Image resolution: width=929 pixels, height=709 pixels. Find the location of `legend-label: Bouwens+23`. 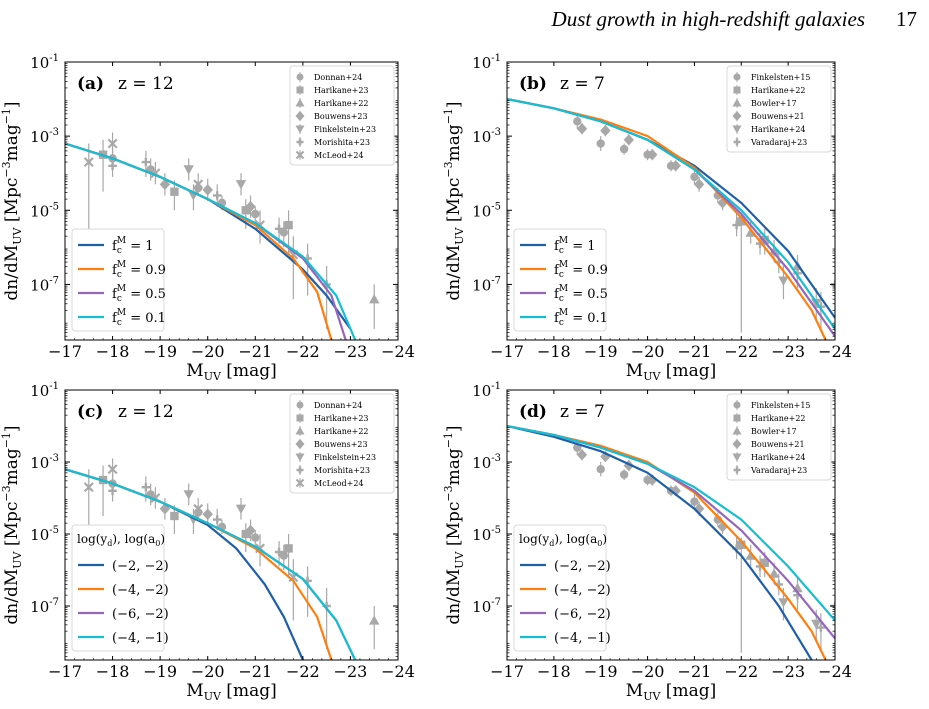

legend-label: Bouwens+23 is located at coordinates (341, 116).